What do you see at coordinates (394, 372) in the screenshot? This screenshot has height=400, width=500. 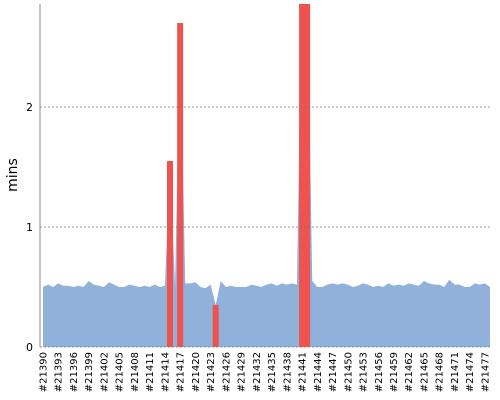 I see `x-tick-label: #21459` at bounding box center [394, 372].